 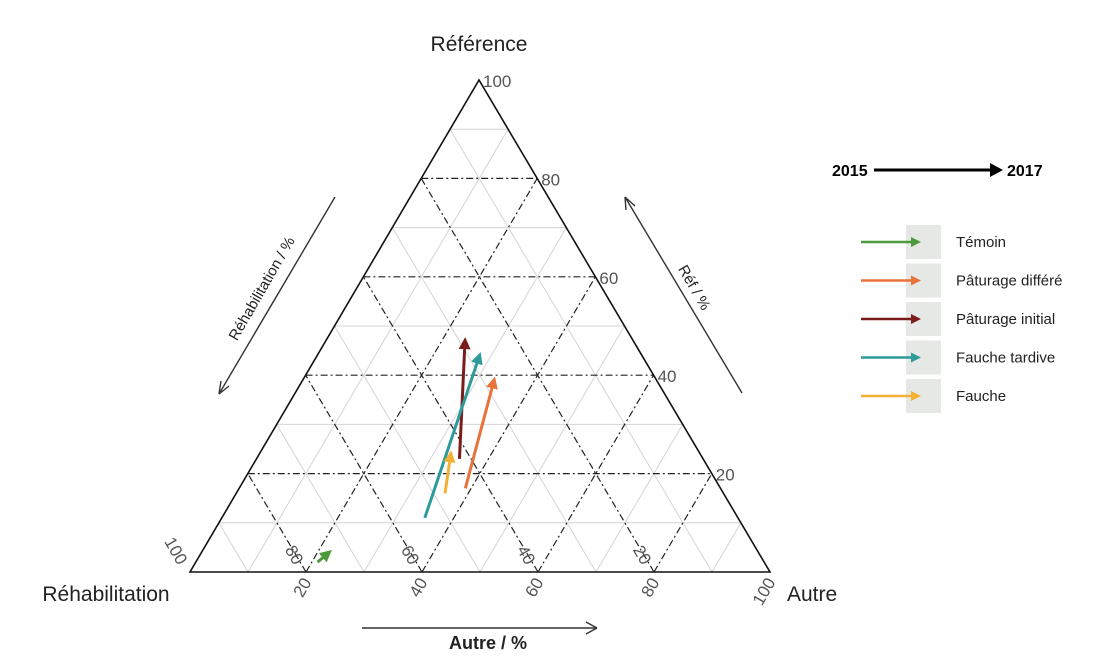 What do you see at coordinates (224, 387) in the screenshot?
I see `rehabilitation-axis-arrowhead` at bounding box center [224, 387].